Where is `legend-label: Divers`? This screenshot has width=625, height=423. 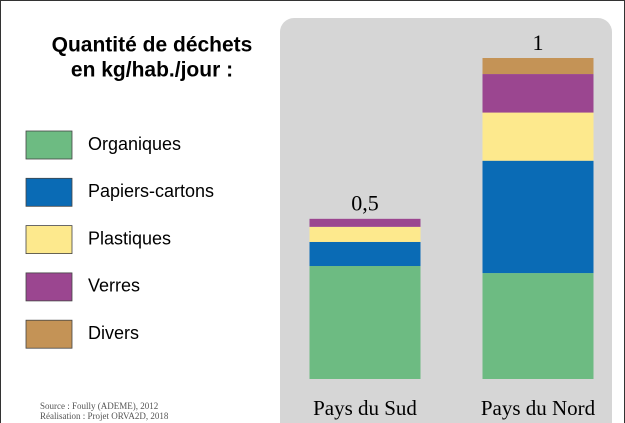
legend-label: Divers is located at coordinates (113, 333).